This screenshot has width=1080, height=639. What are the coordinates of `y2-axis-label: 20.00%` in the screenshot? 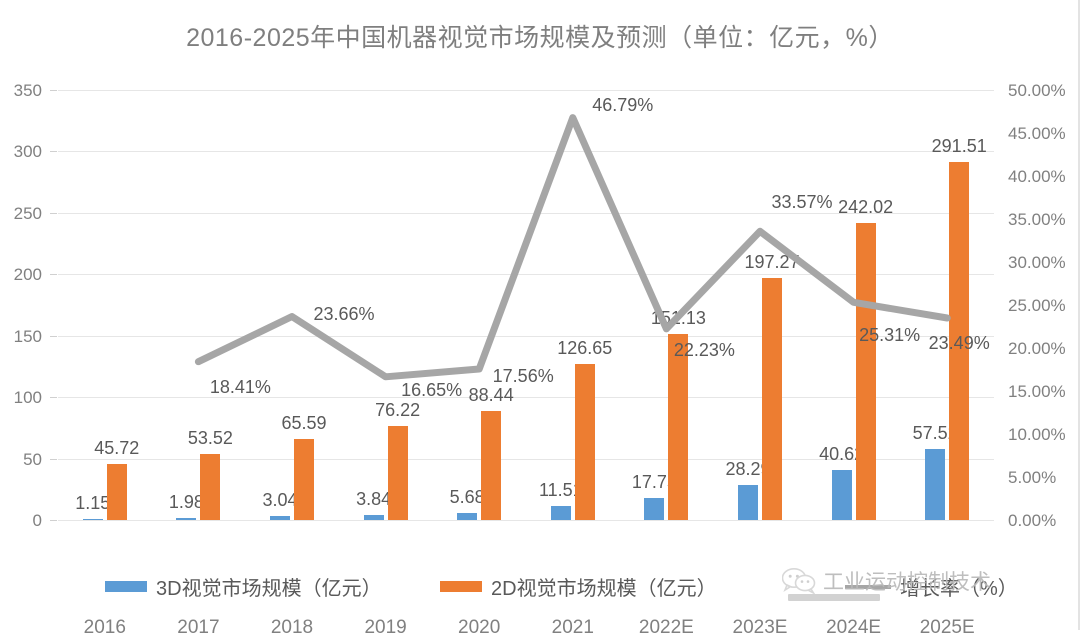 It's located at (1037, 348).